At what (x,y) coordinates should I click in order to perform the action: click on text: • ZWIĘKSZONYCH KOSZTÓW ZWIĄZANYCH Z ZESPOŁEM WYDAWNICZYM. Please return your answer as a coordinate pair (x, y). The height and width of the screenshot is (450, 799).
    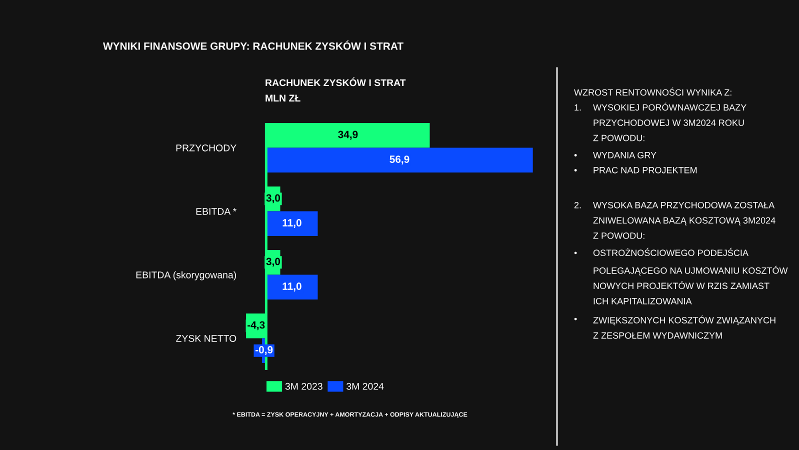
    Looking at the image, I should click on (675, 327).